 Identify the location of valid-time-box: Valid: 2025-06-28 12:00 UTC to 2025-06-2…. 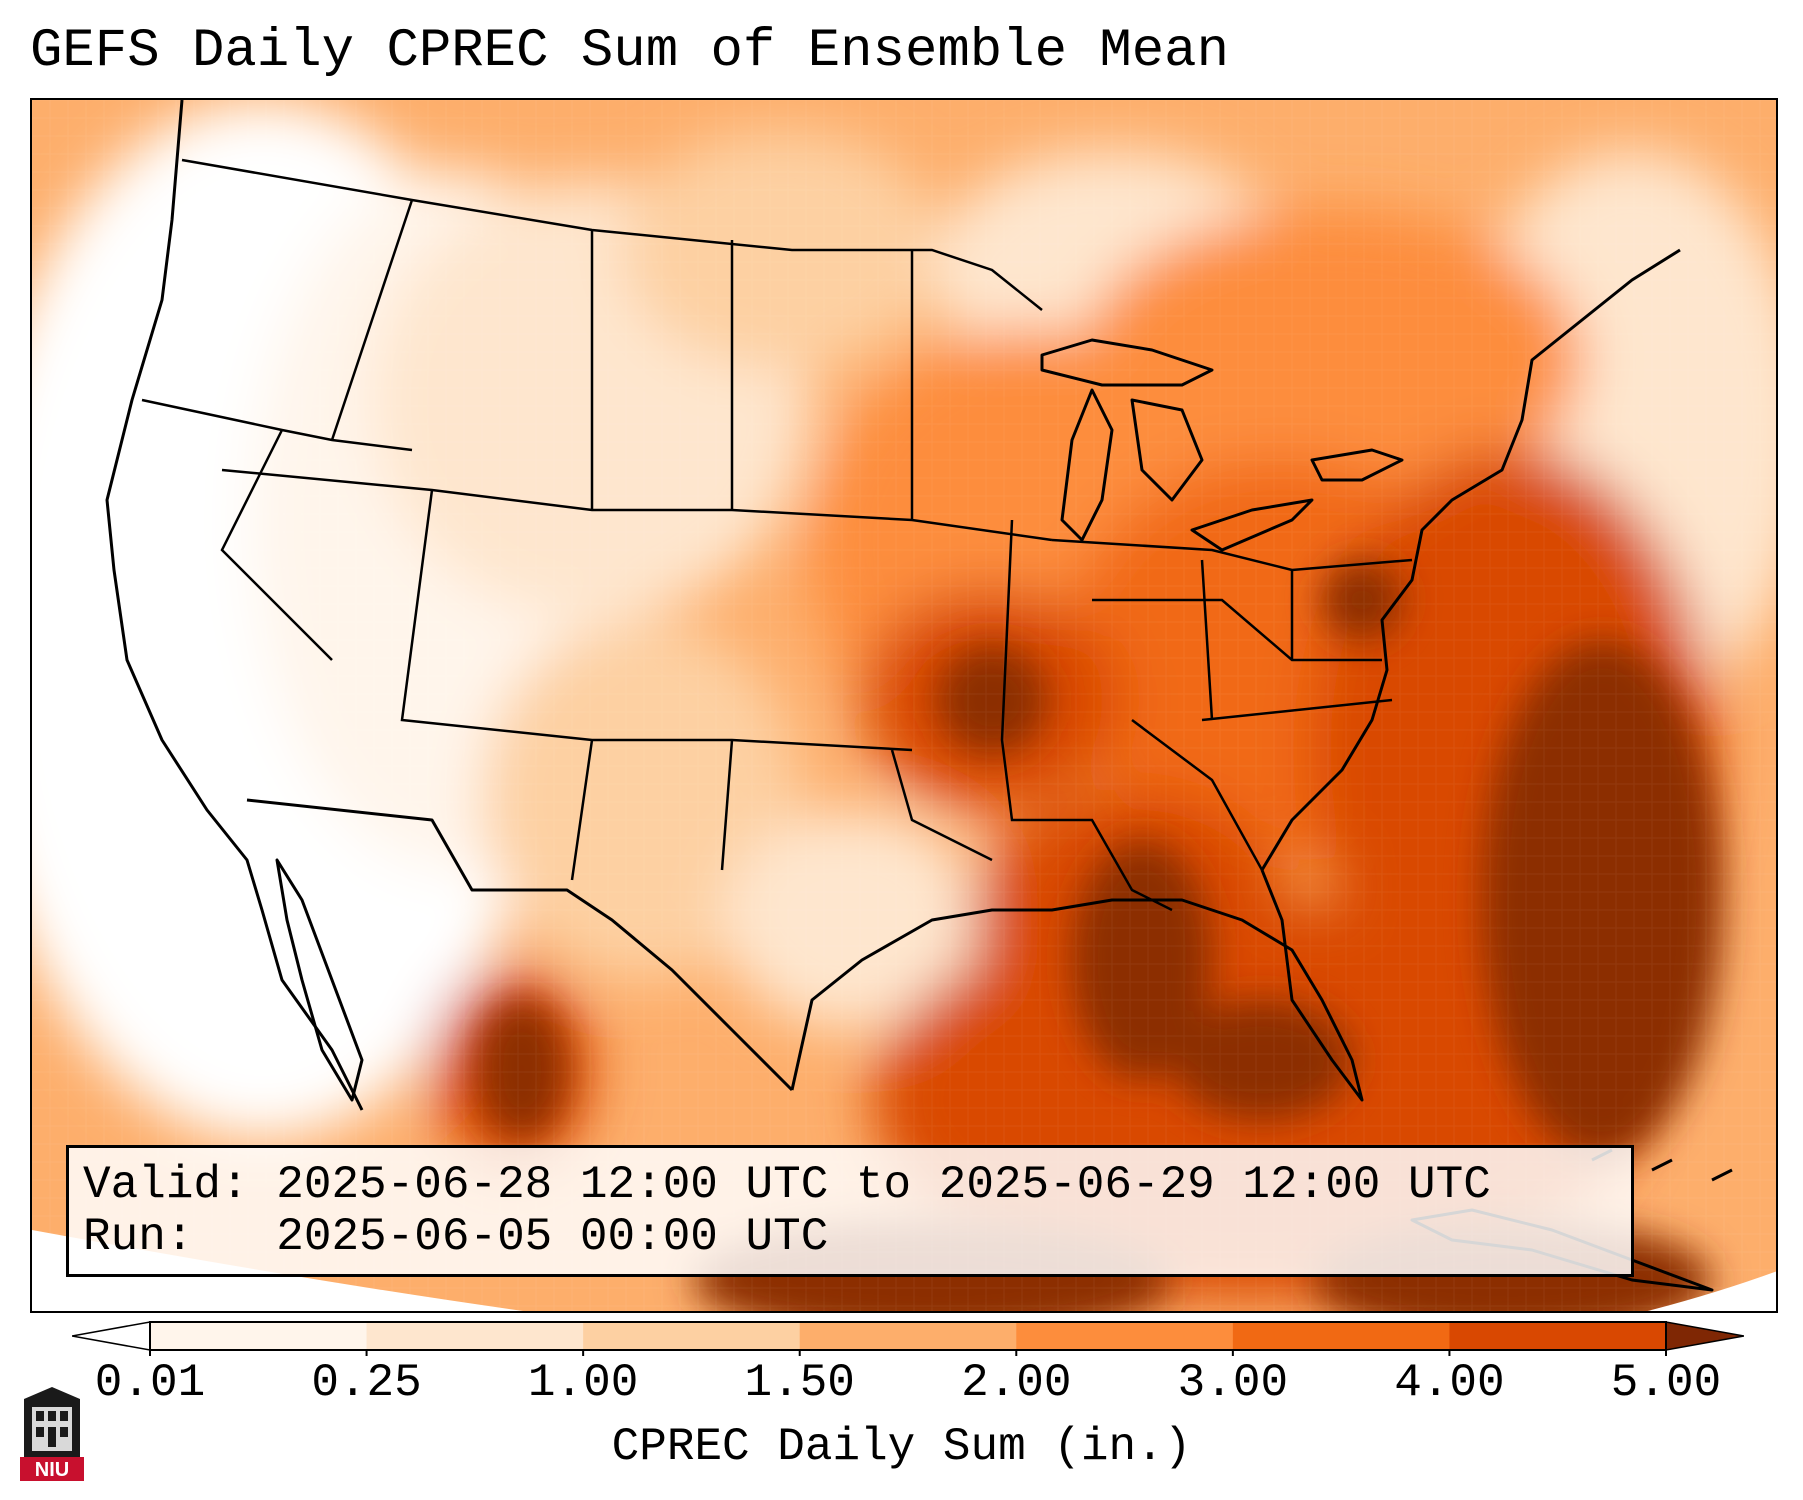
(850, 1211).